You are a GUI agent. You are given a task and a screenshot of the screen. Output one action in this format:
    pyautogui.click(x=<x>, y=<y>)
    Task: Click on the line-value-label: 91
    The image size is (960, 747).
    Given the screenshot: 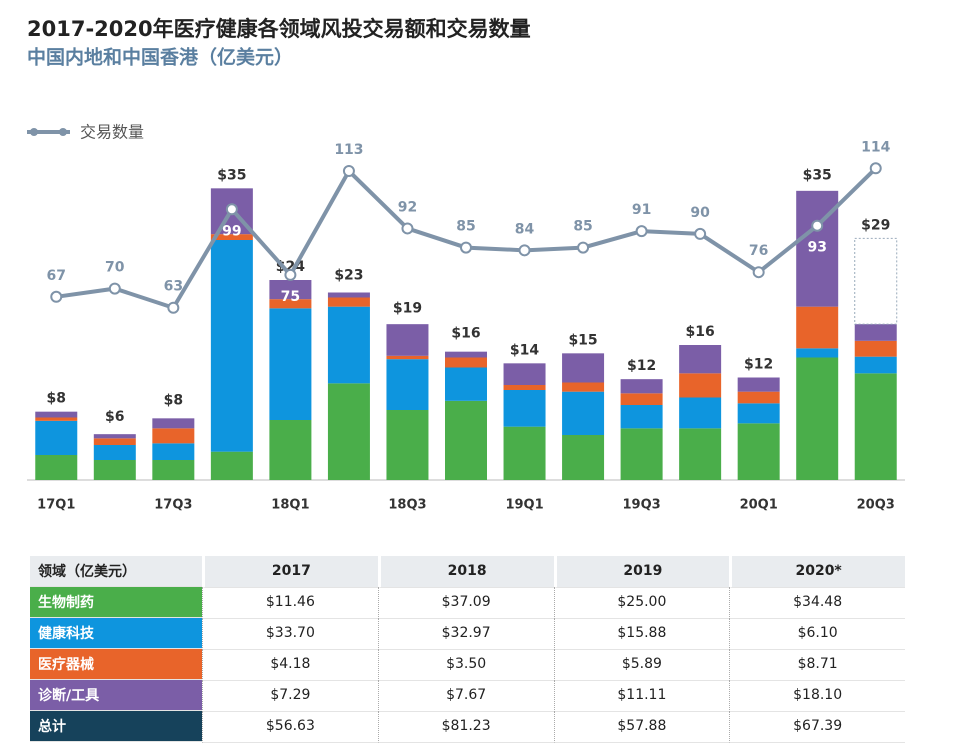 What is the action you would take?
    pyautogui.click(x=641, y=210)
    